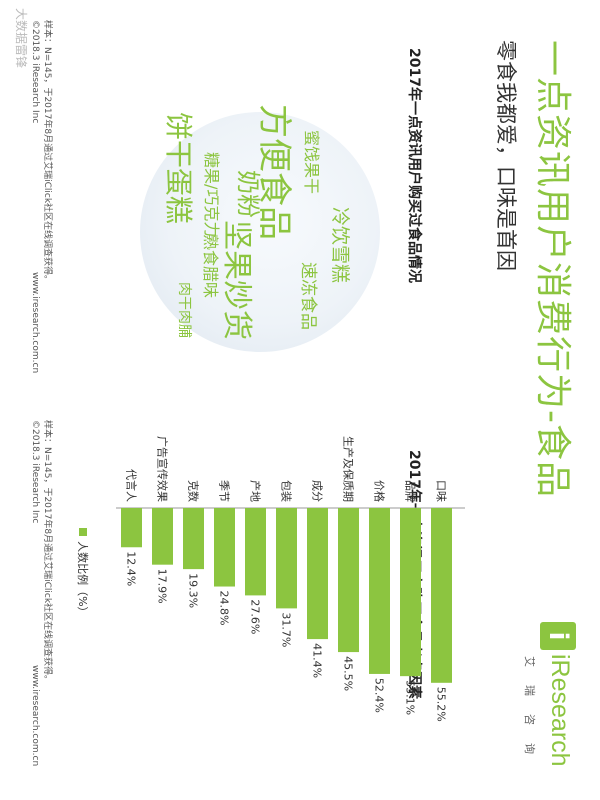  Describe the element at coordinates (178, 168) in the screenshot. I see `word-cloud-item: 饼干蛋糕` at that location.